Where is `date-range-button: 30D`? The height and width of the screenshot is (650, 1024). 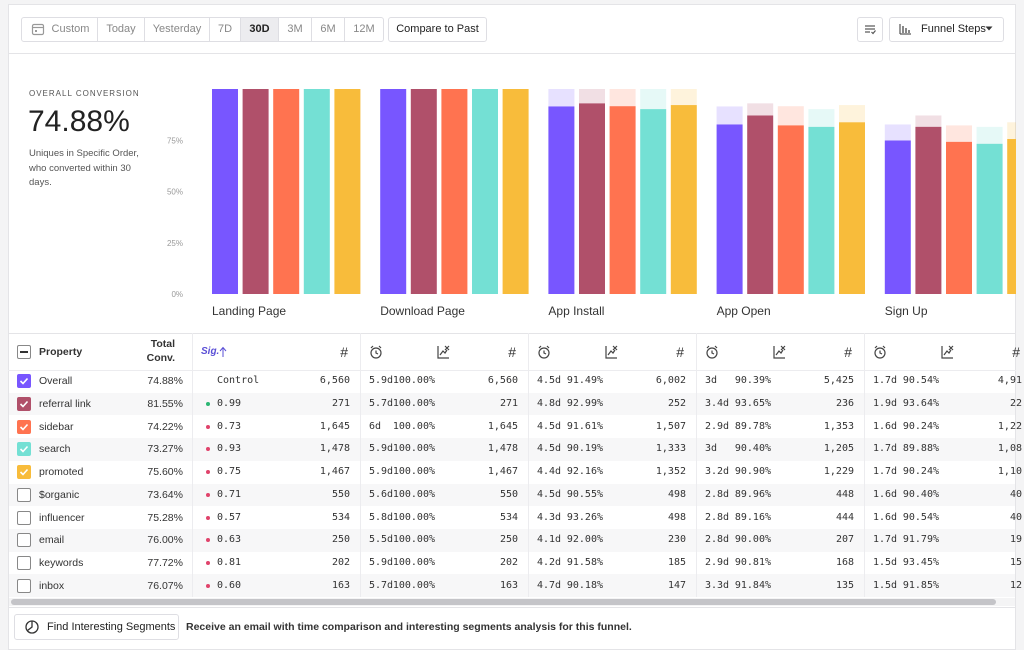 date-range-button: 30D is located at coordinates (260, 29).